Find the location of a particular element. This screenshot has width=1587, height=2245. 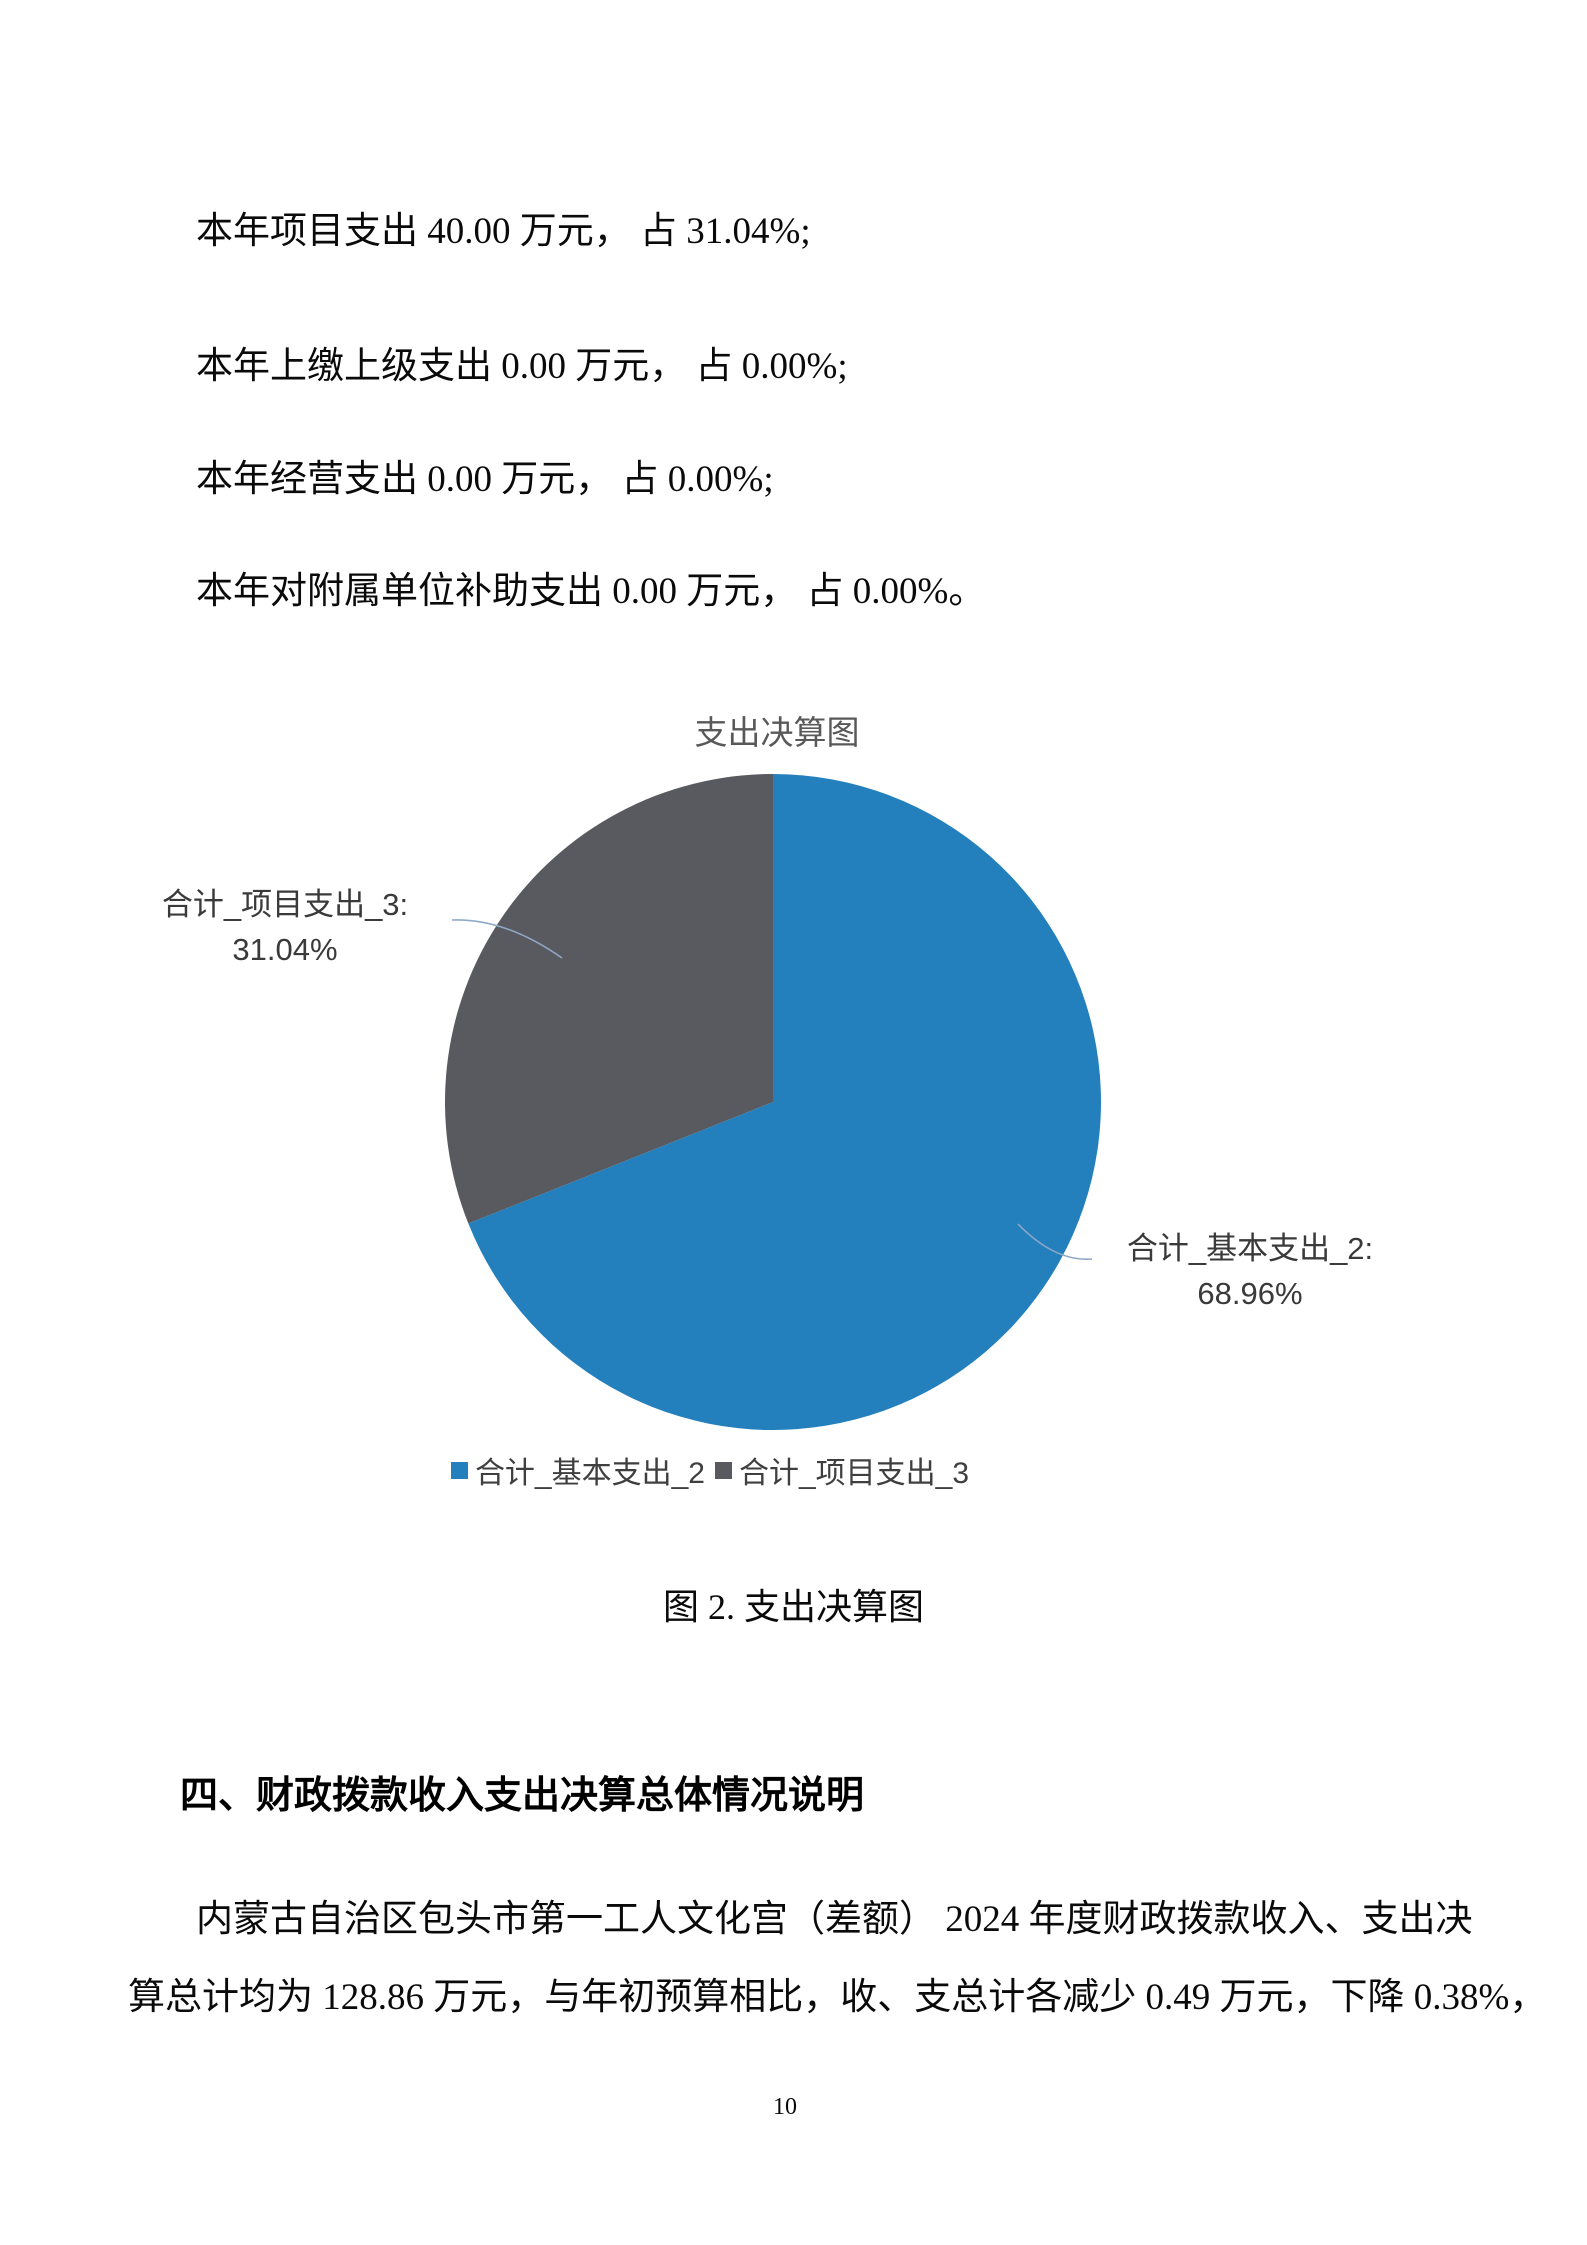

legend-swatch-basic is located at coordinates (459, 1470).